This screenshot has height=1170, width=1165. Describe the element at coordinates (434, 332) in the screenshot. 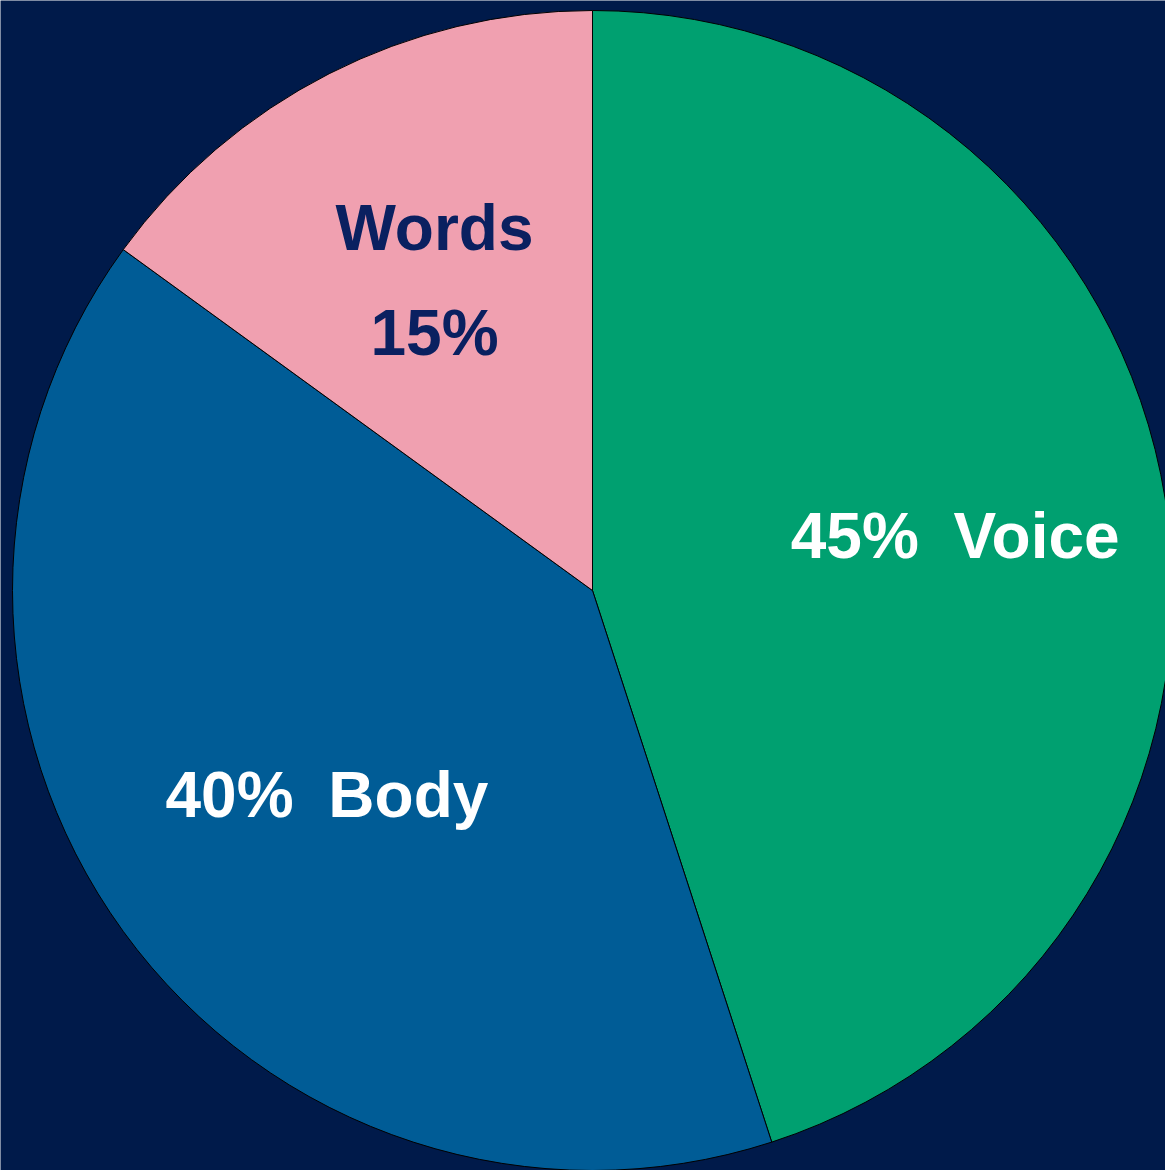

I see `data-label: 15%` at that location.